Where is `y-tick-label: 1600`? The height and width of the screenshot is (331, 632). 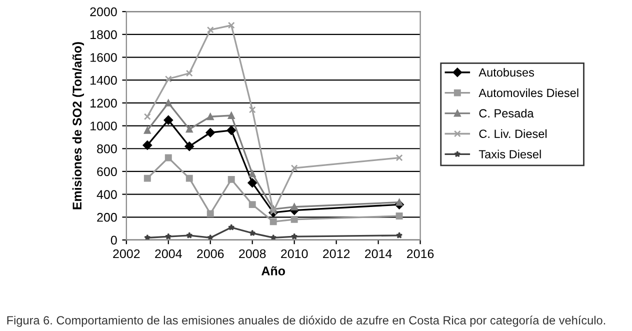 y-tick-label: 1600 is located at coordinates (103, 57).